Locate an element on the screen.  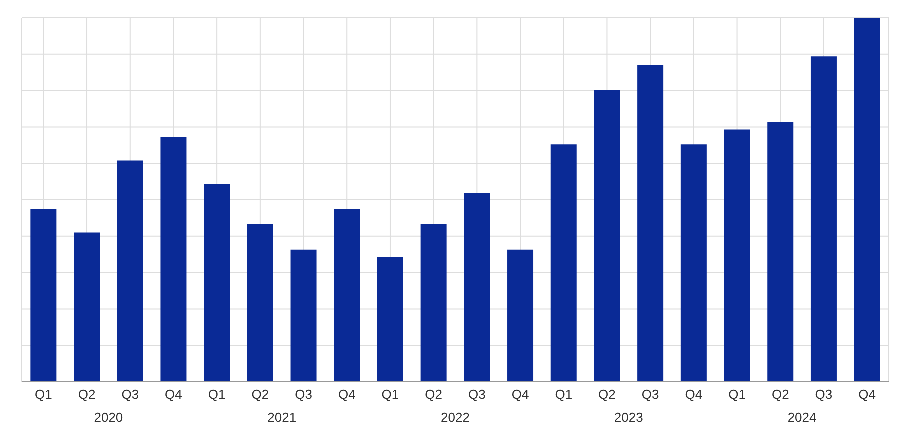
text: 2023 is located at coordinates (628, 417).